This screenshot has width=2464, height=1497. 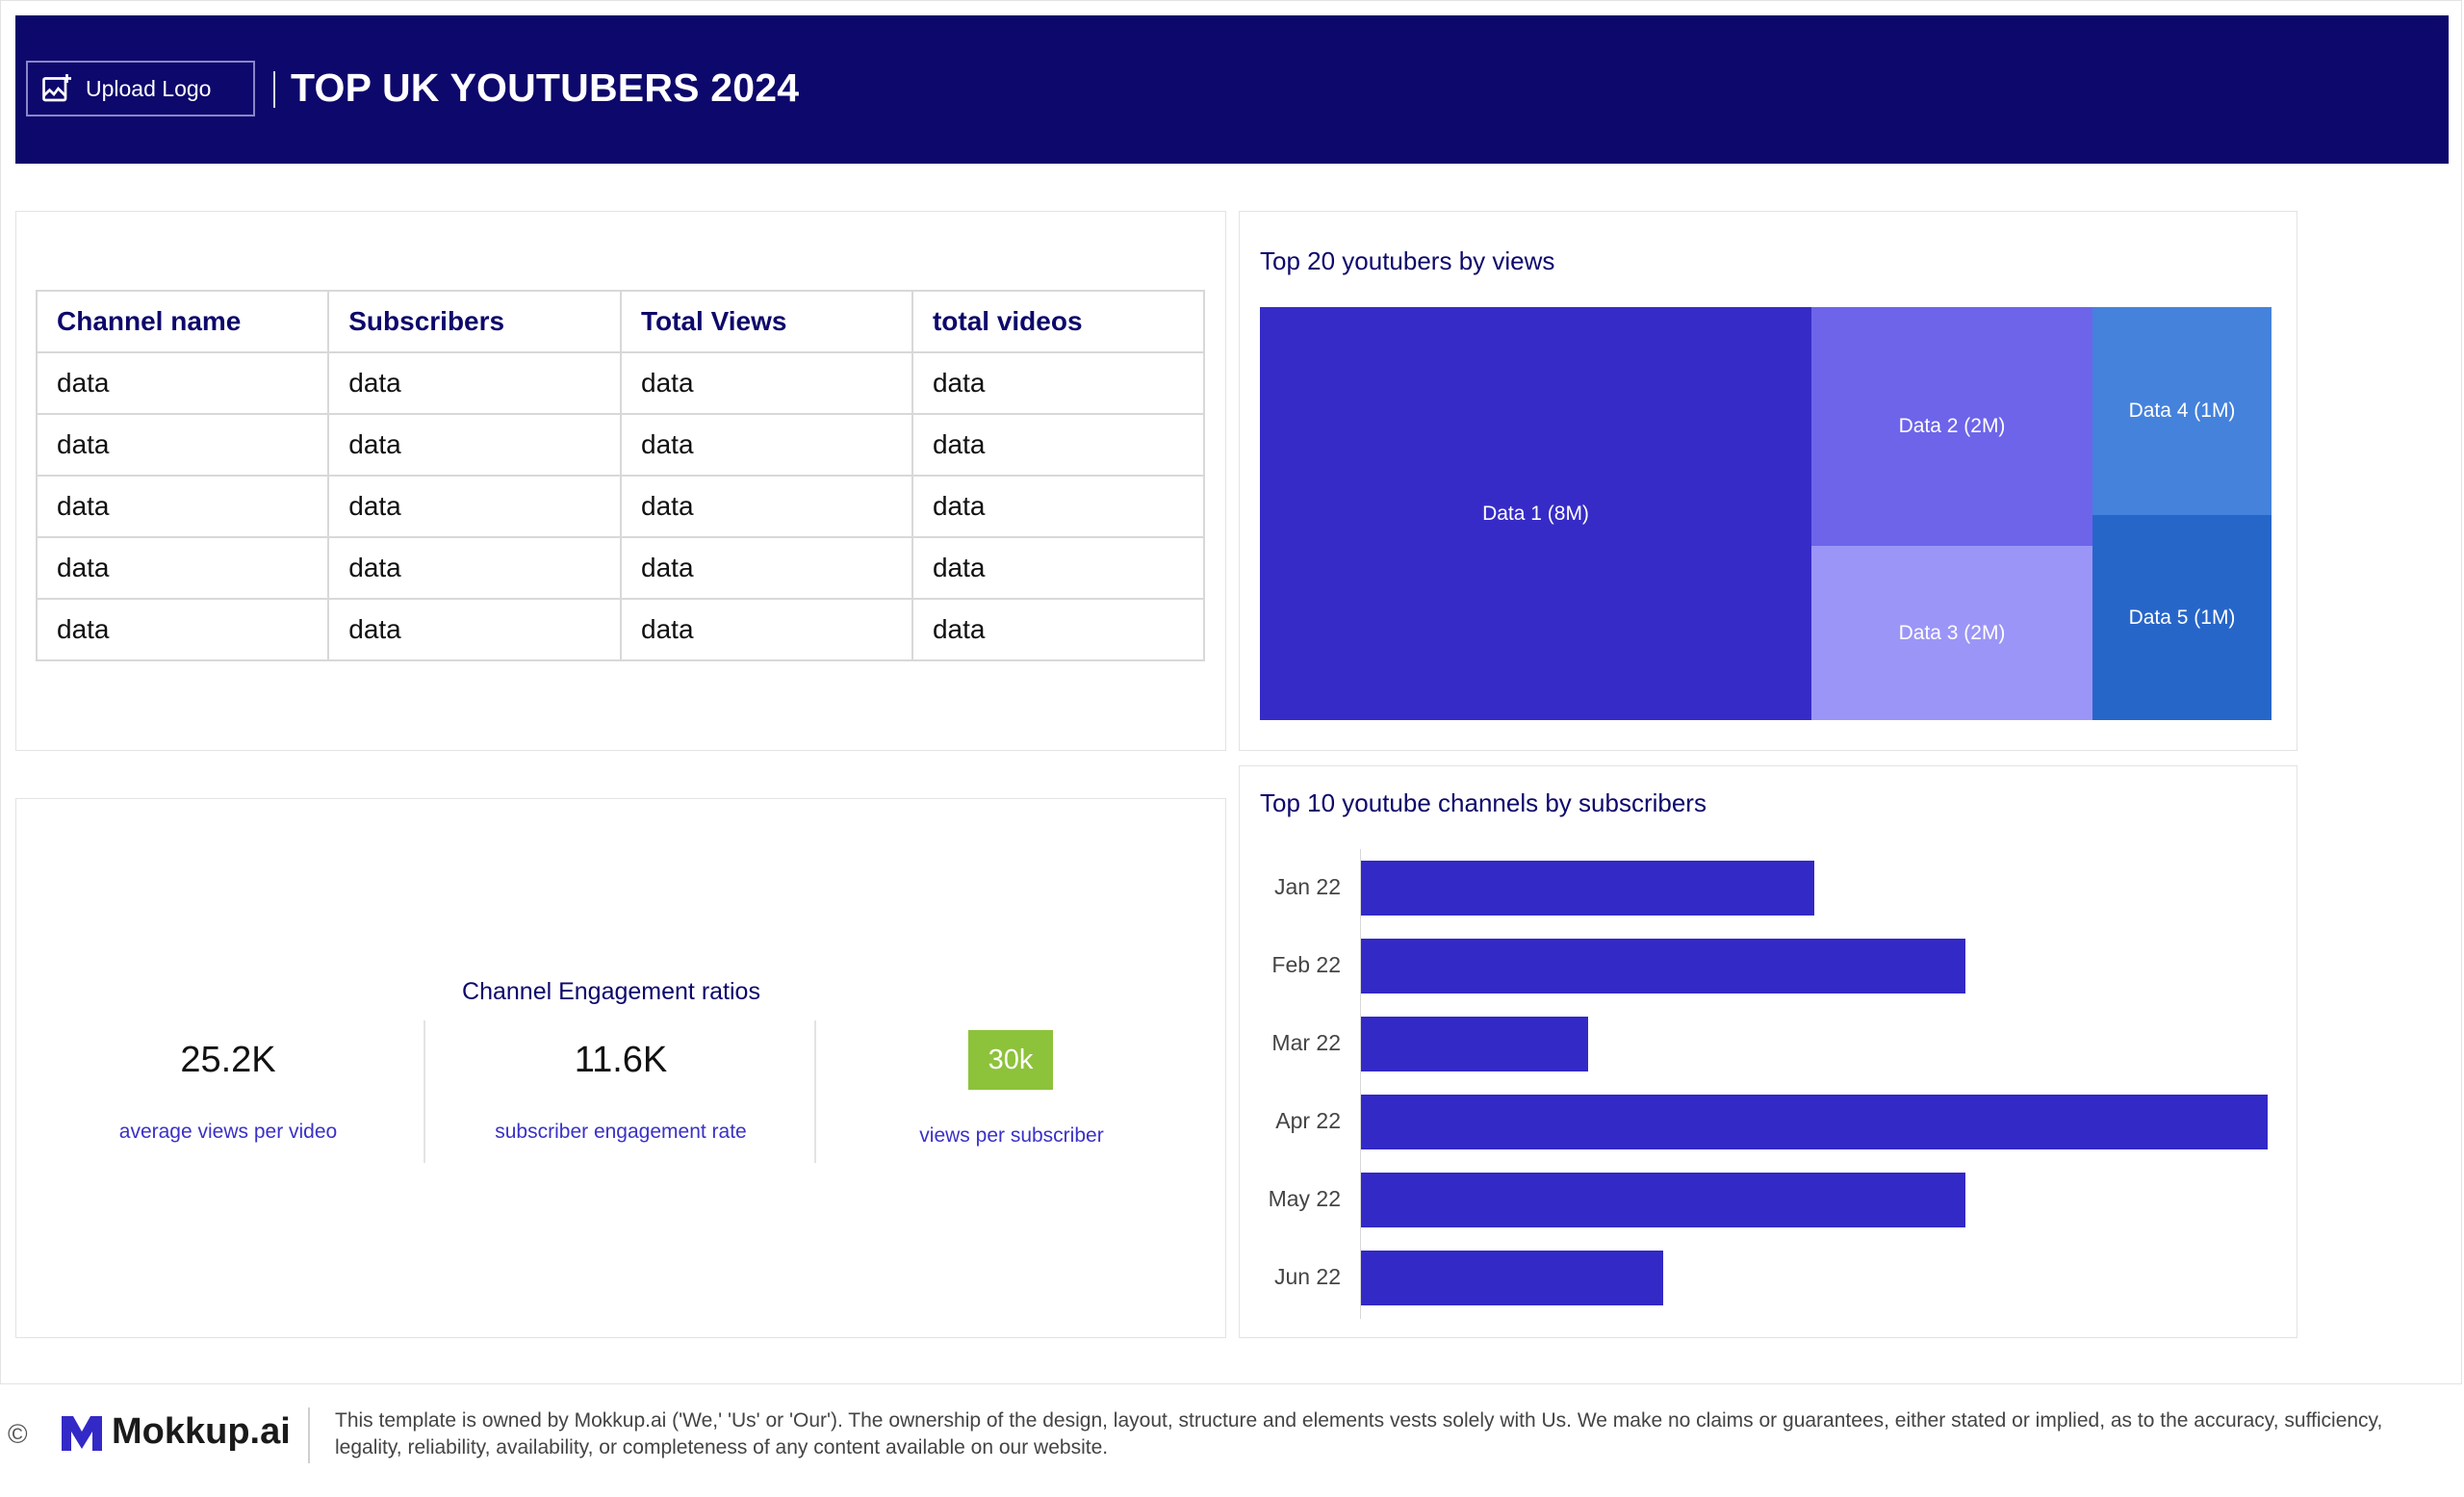 What do you see at coordinates (1308, 1120) in the screenshot?
I see `bar-category-label: Apr 22` at bounding box center [1308, 1120].